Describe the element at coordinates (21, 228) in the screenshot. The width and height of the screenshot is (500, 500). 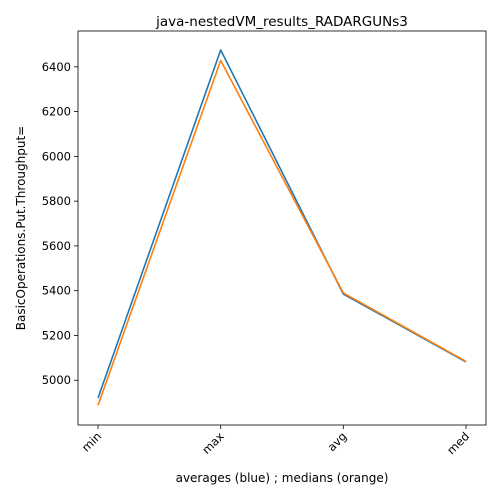
I see `y-axis-label: BasicOperations.Put.Throughput=` at that location.